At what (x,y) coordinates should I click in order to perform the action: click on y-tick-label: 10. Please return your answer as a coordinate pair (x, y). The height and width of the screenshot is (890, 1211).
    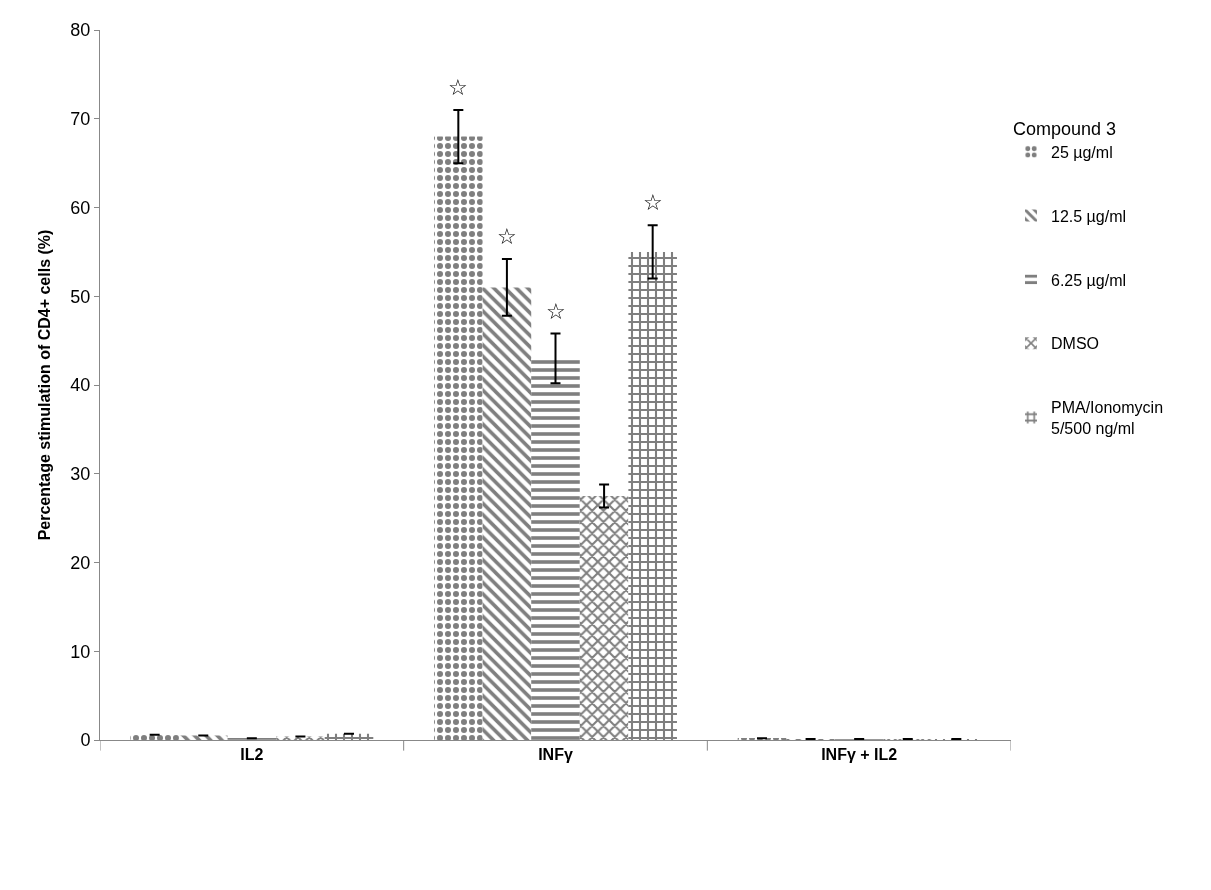
    Looking at the image, I should click on (80, 651).